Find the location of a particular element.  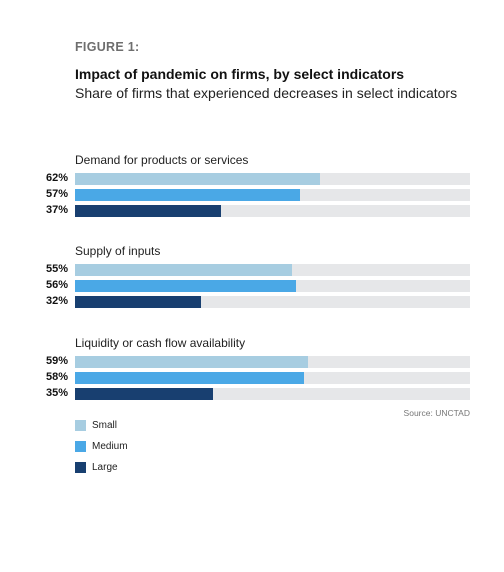

legend-label: Small is located at coordinates (105, 425).